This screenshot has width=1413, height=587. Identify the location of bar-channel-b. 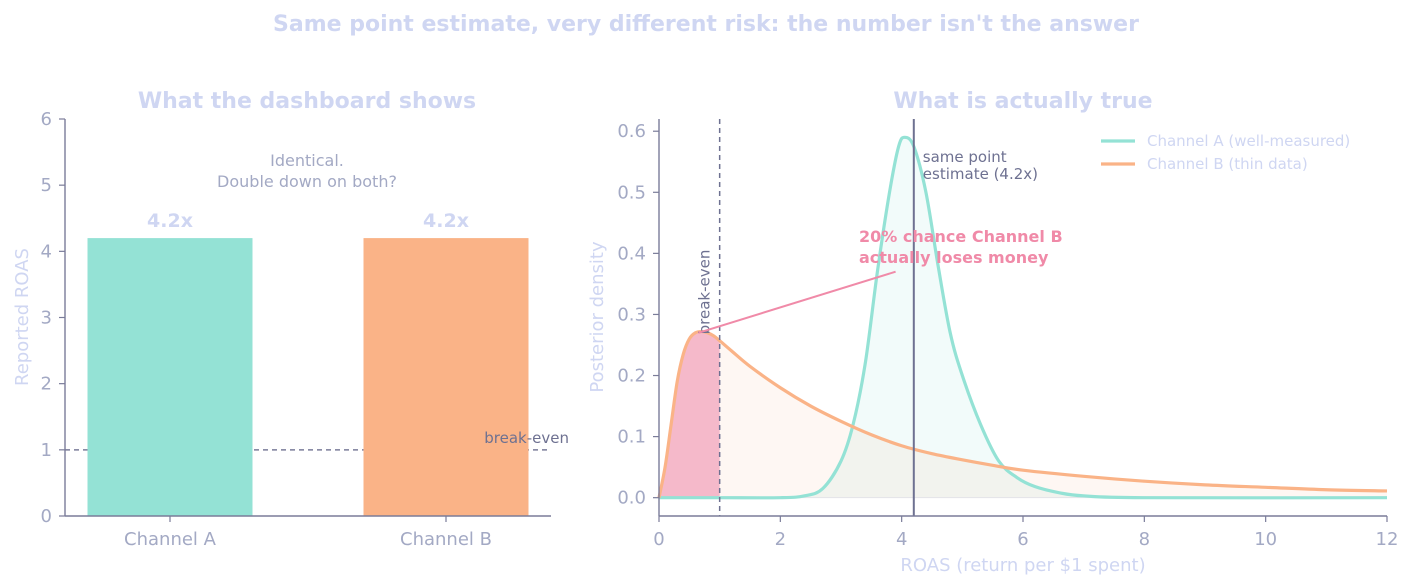
(446, 377).